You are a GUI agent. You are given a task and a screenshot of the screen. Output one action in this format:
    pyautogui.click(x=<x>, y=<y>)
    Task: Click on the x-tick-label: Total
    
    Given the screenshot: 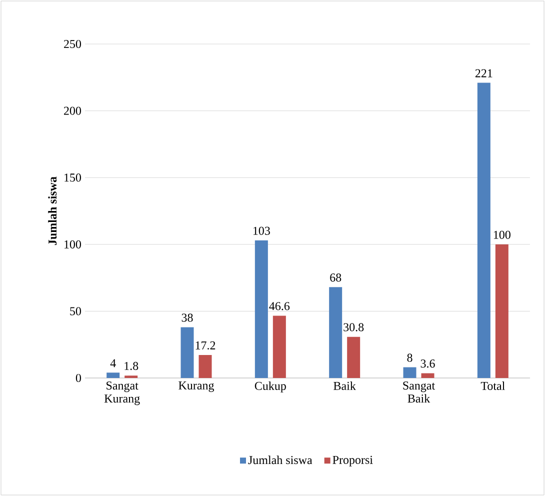 What is the action you would take?
    pyautogui.click(x=492, y=386)
    